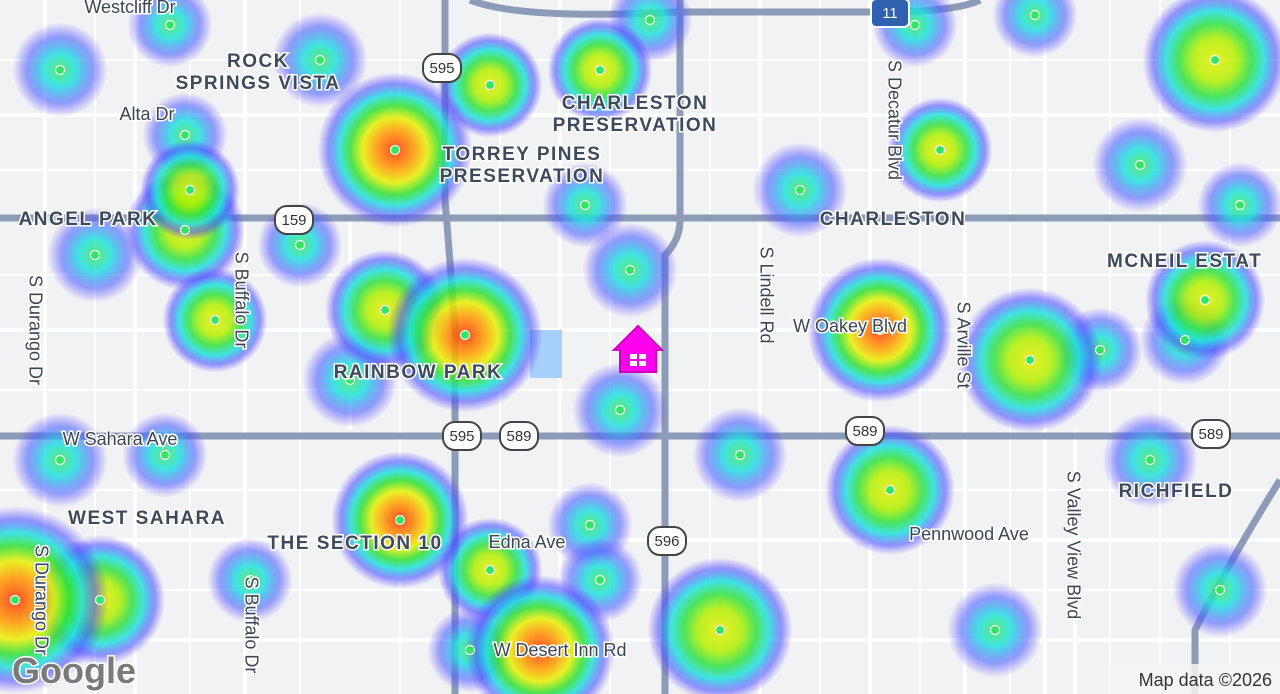  I want to click on street-label: S Lindell Rd, so click(766, 294).